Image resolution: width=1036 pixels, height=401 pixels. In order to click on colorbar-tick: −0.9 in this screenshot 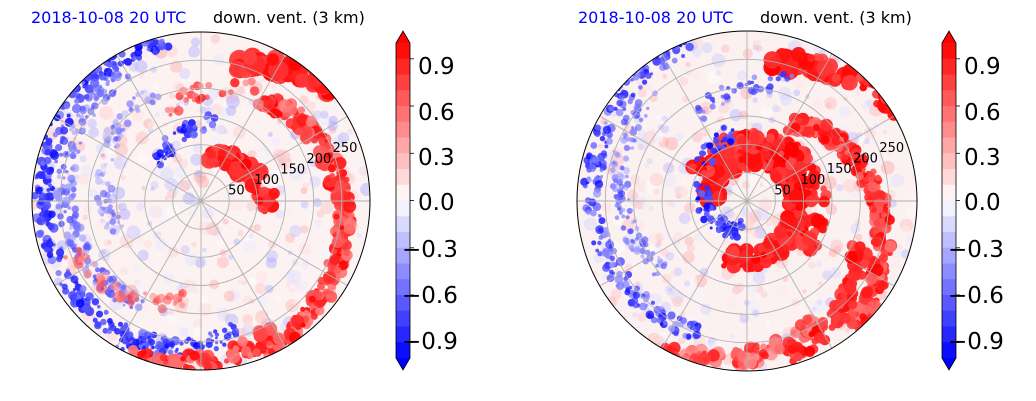, I will do `click(976, 342)`.